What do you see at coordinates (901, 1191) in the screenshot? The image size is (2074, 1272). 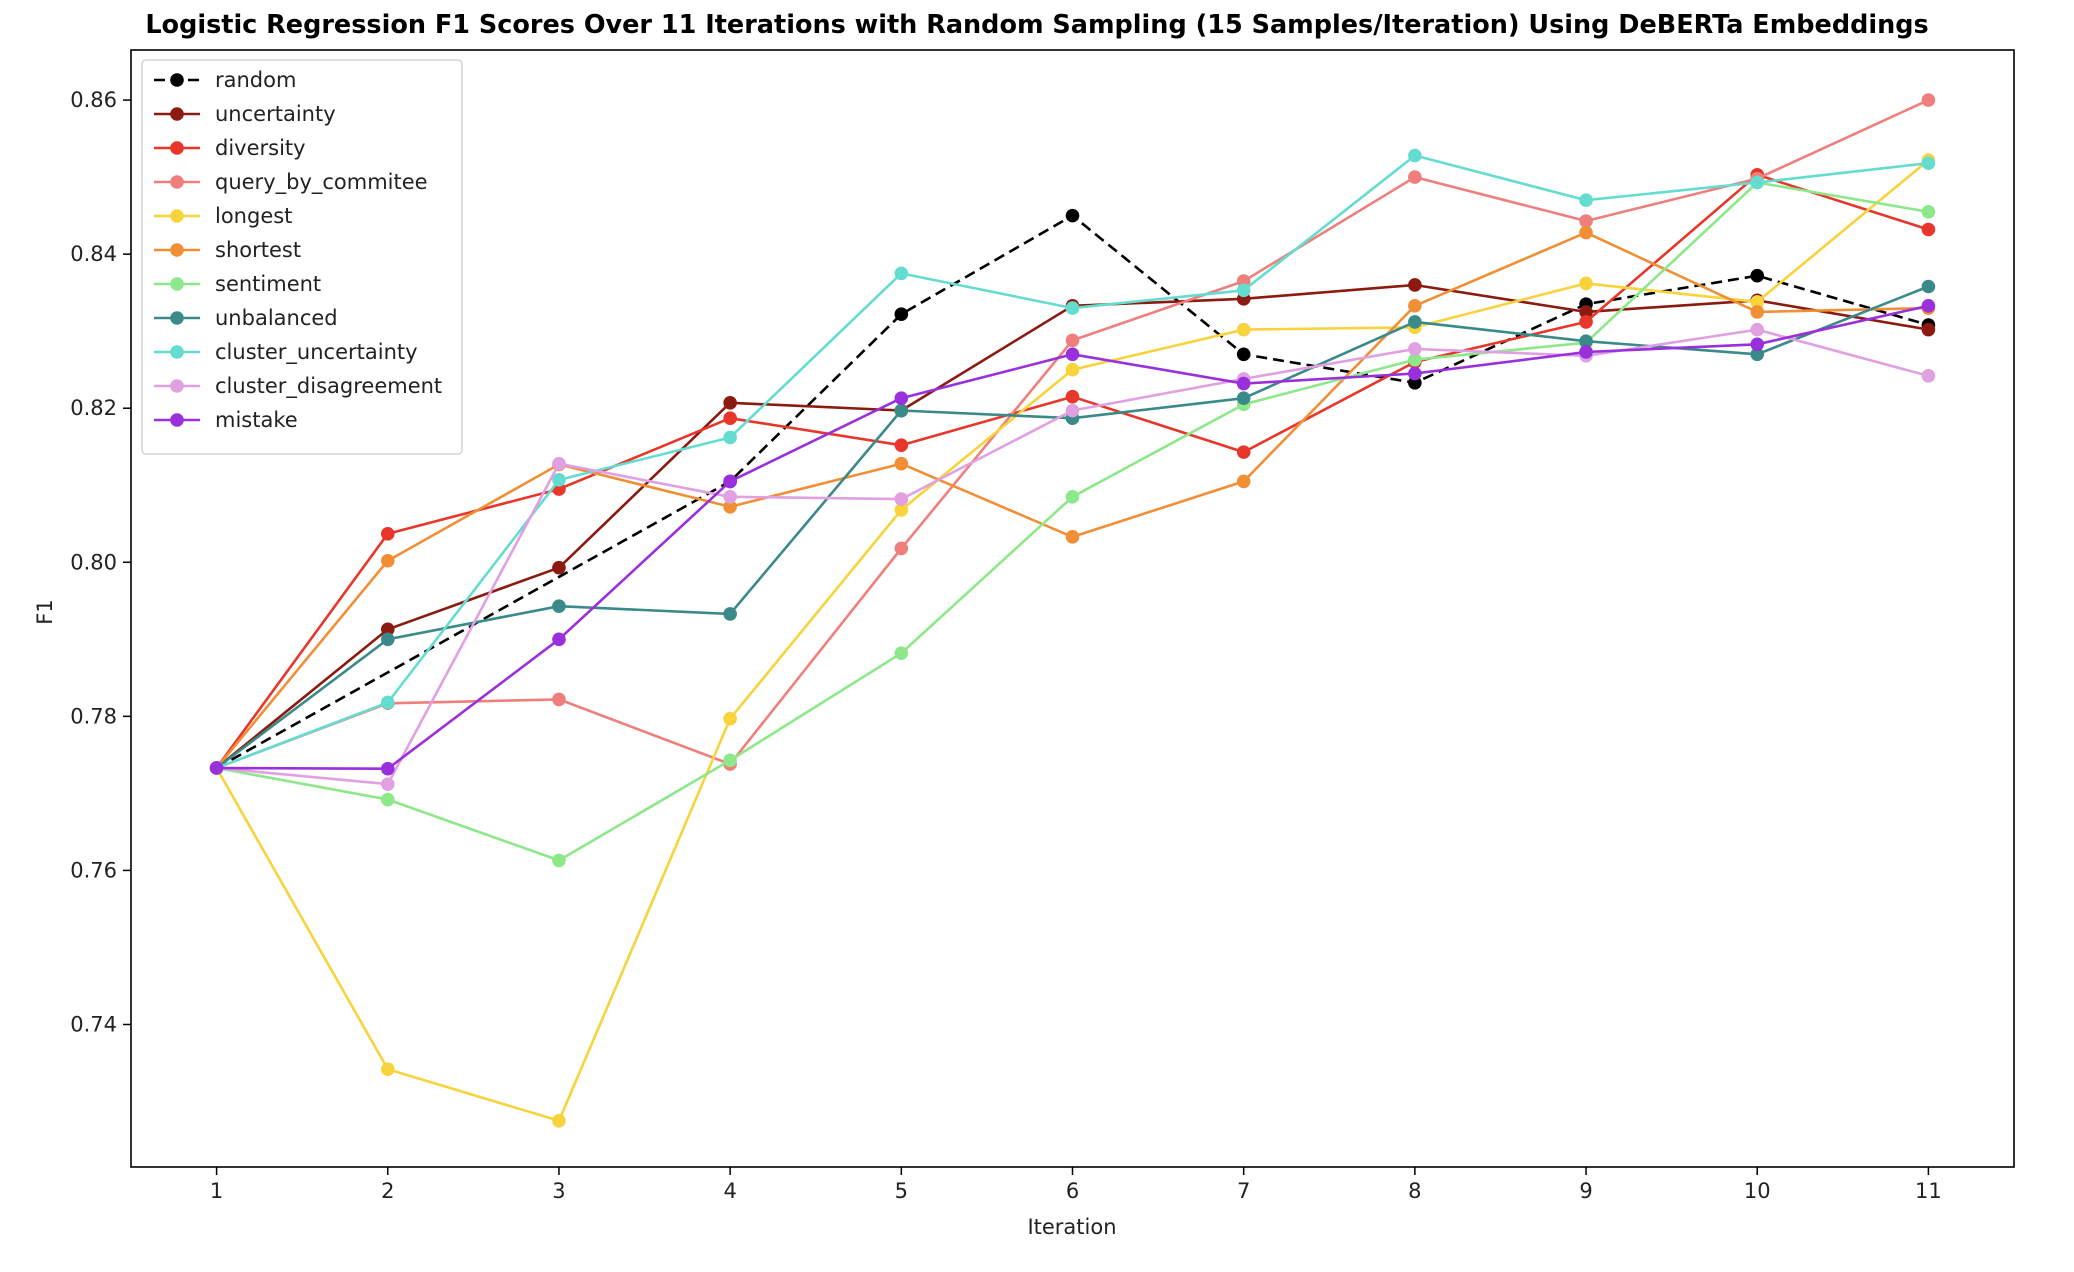 I see `x-tick-label: 5` at bounding box center [901, 1191].